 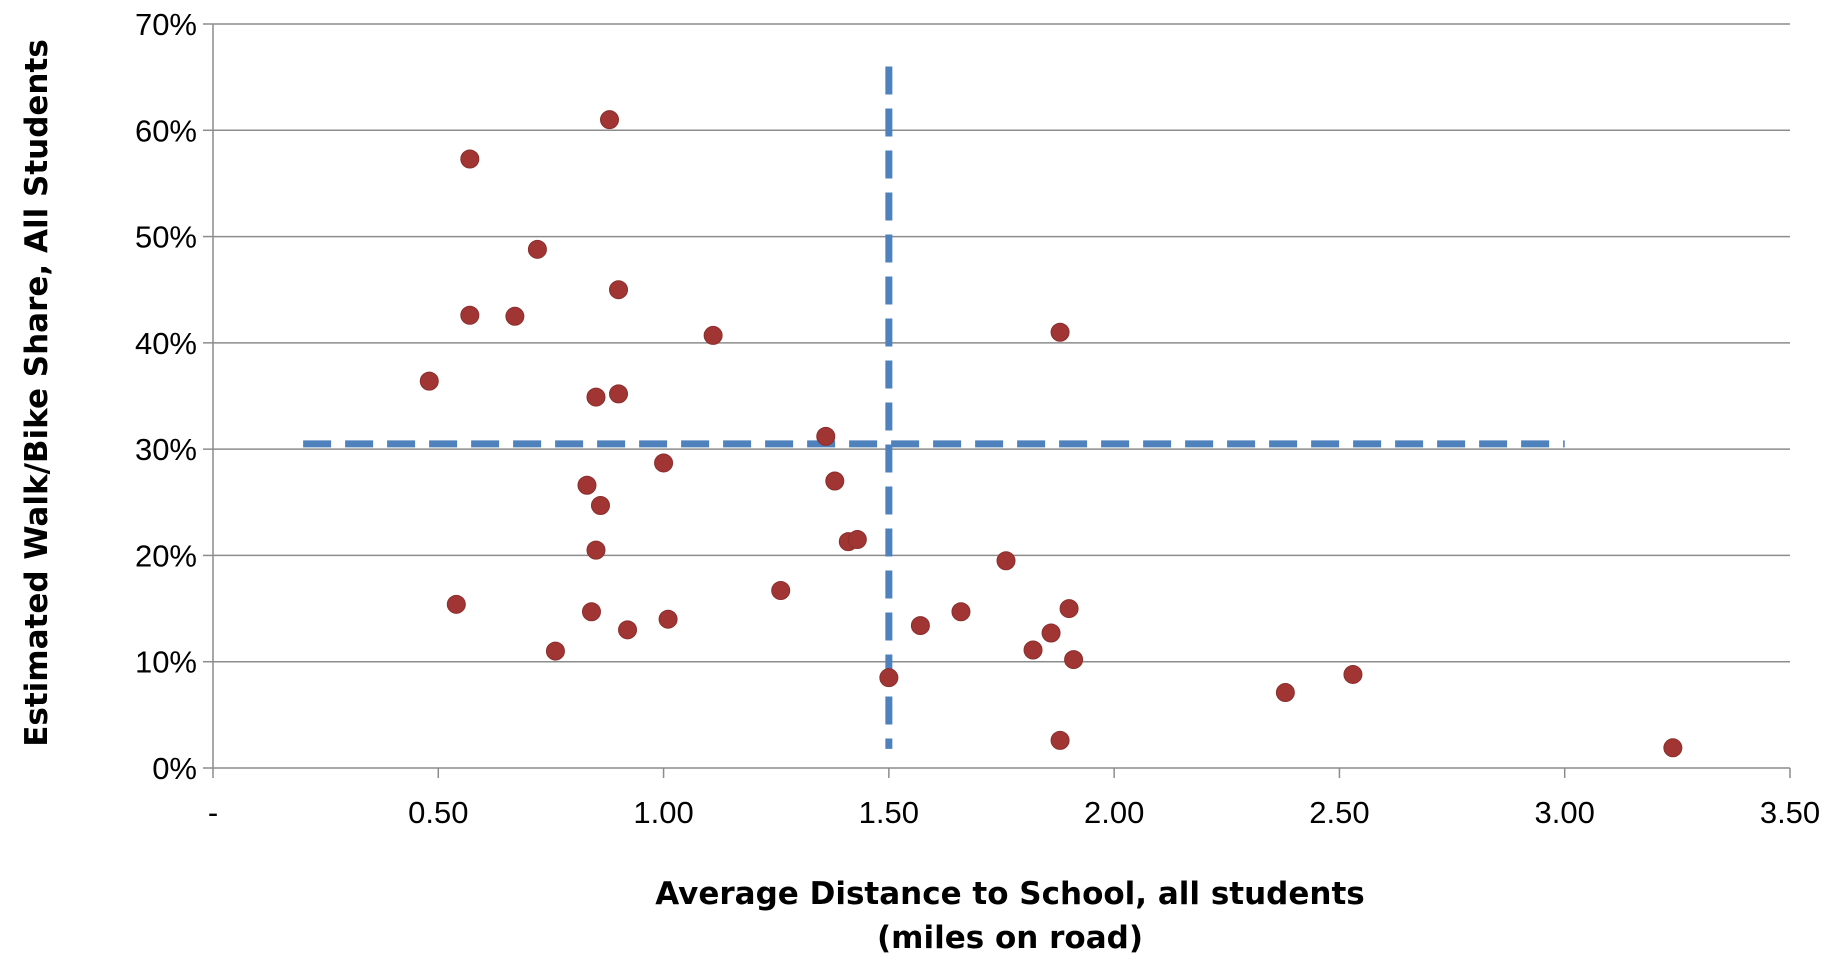 I want to click on y-tick-label: 20%, so click(x=166, y=555).